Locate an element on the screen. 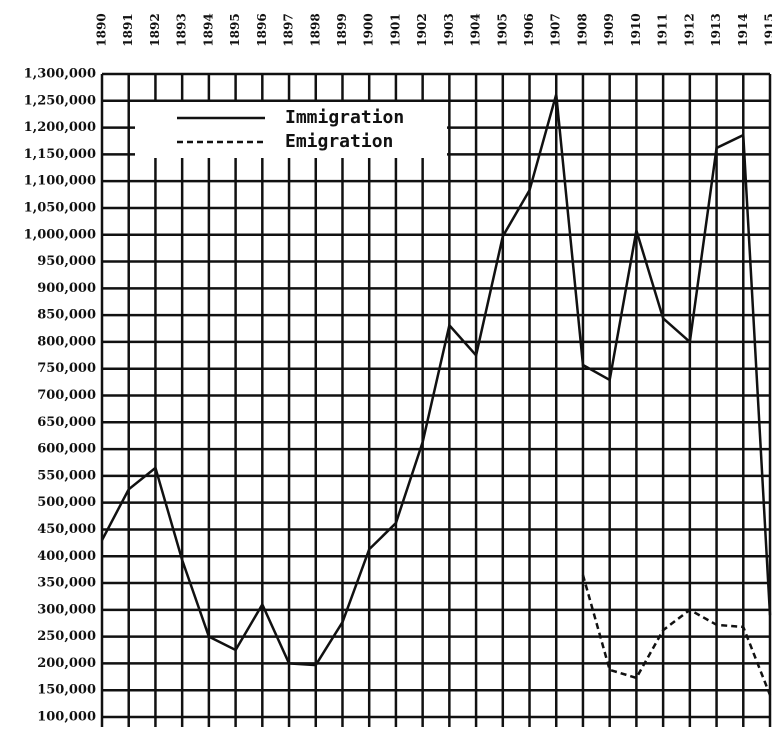 The height and width of the screenshot is (731, 772). x-tick-label: 1900 is located at coordinates (369, 29).